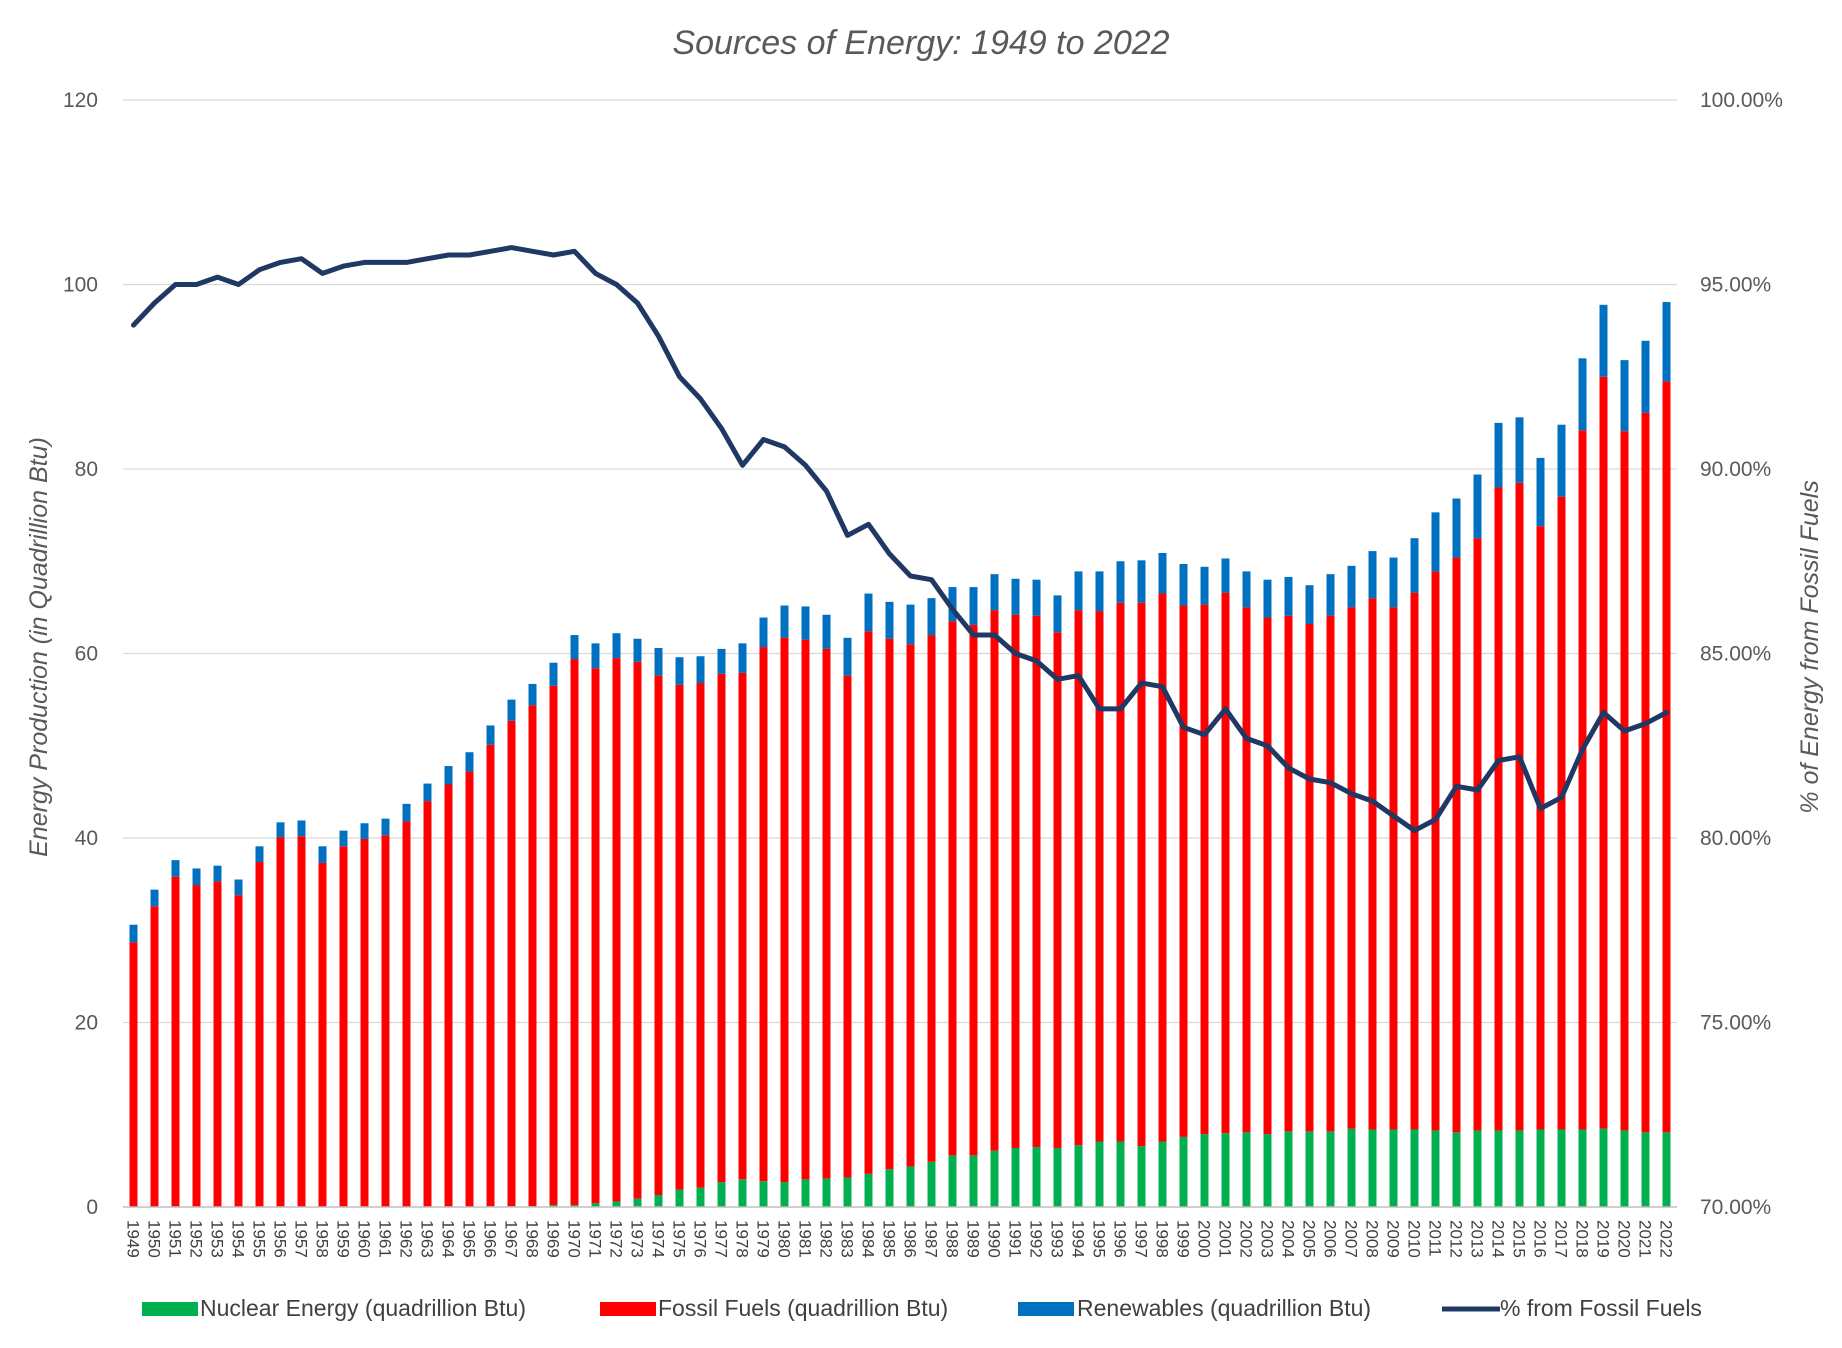 The width and height of the screenshot is (1842, 1348). I want to click on x-tick-label: 1978, so click(742, 1239).